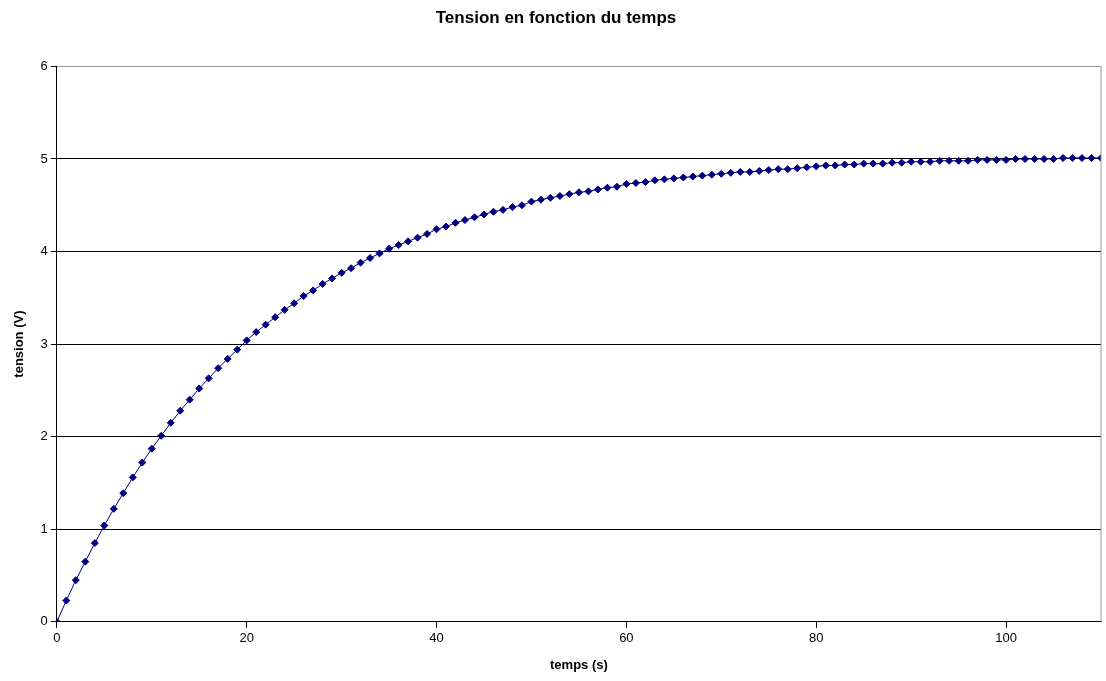 This screenshot has width=1106, height=681. What do you see at coordinates (579, 664) in the screenshot?
I see `x-axis-title: temps (s)` at bounding box center [579, 664].